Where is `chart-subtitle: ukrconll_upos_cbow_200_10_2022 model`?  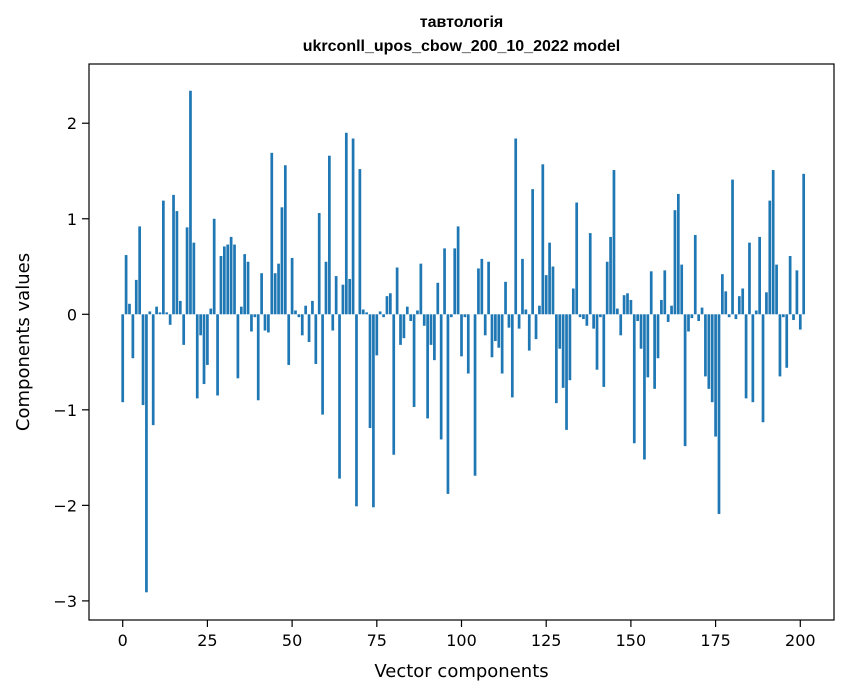
chart-subtitle: ukrconll_upos_cbow_200_10_2022 model is located at coordinates (461, 46).